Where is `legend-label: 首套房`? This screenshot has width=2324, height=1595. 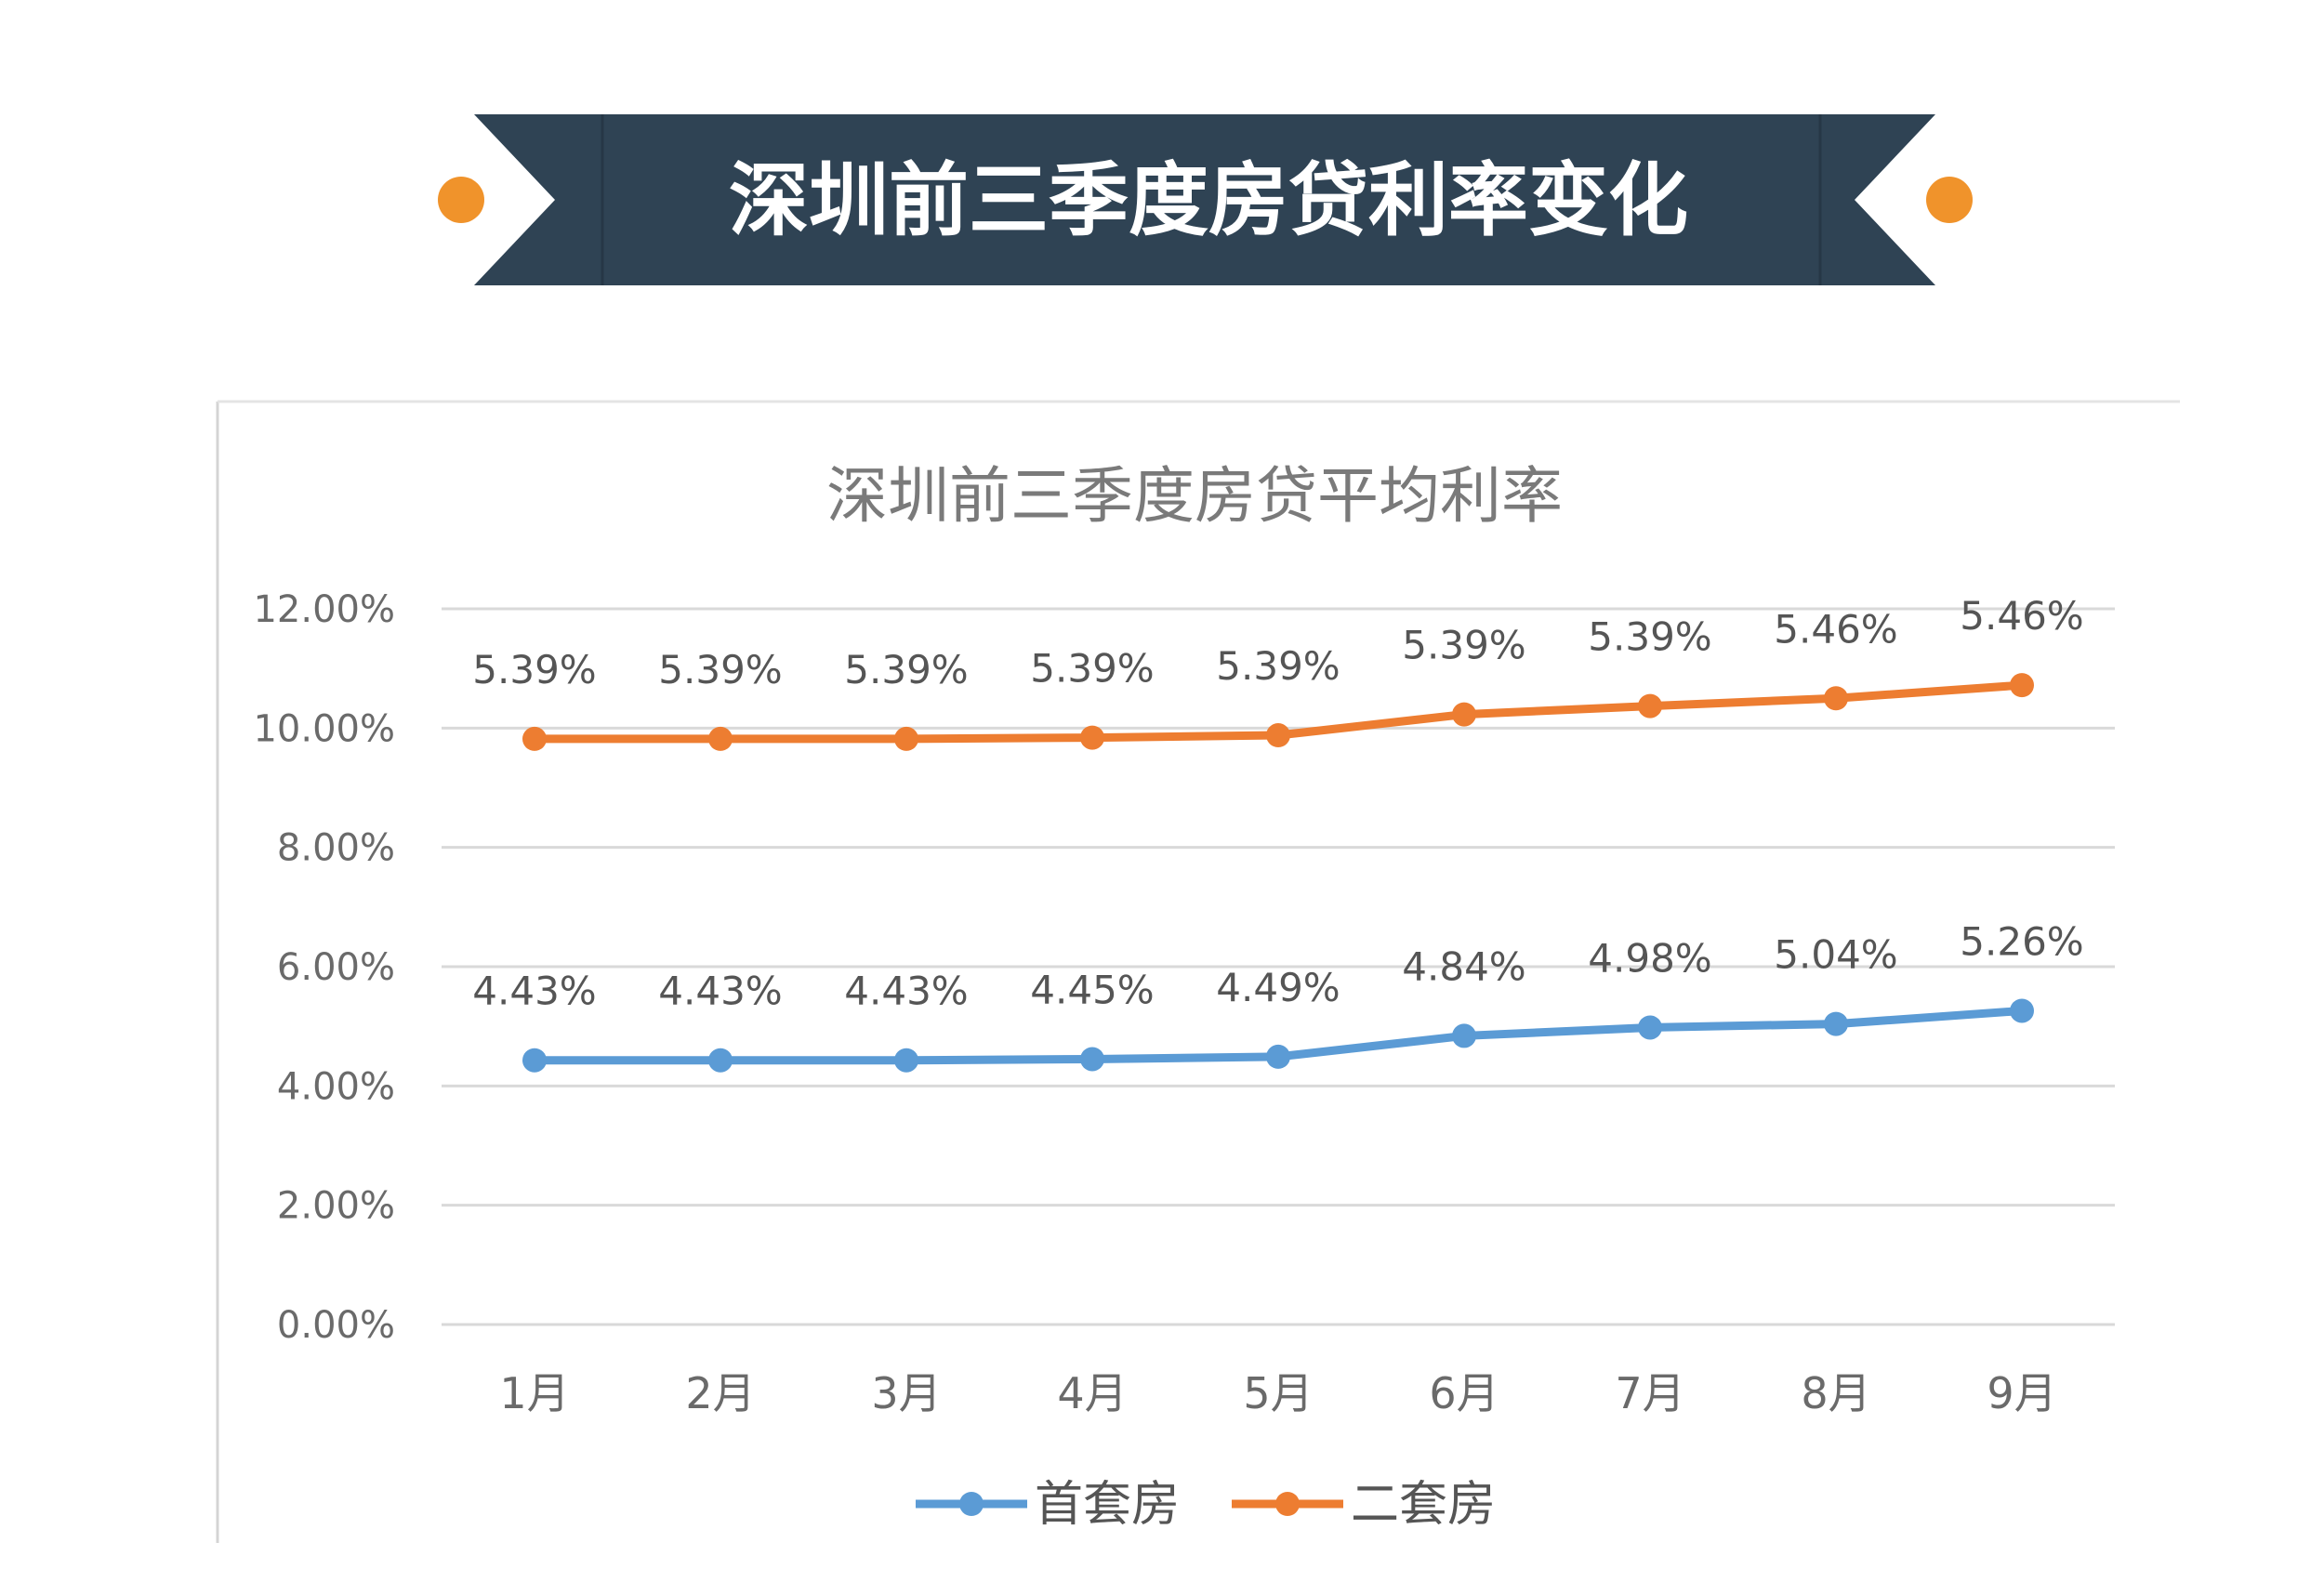
legend-label: 首套房 is located at coordinates (1107, 1505).